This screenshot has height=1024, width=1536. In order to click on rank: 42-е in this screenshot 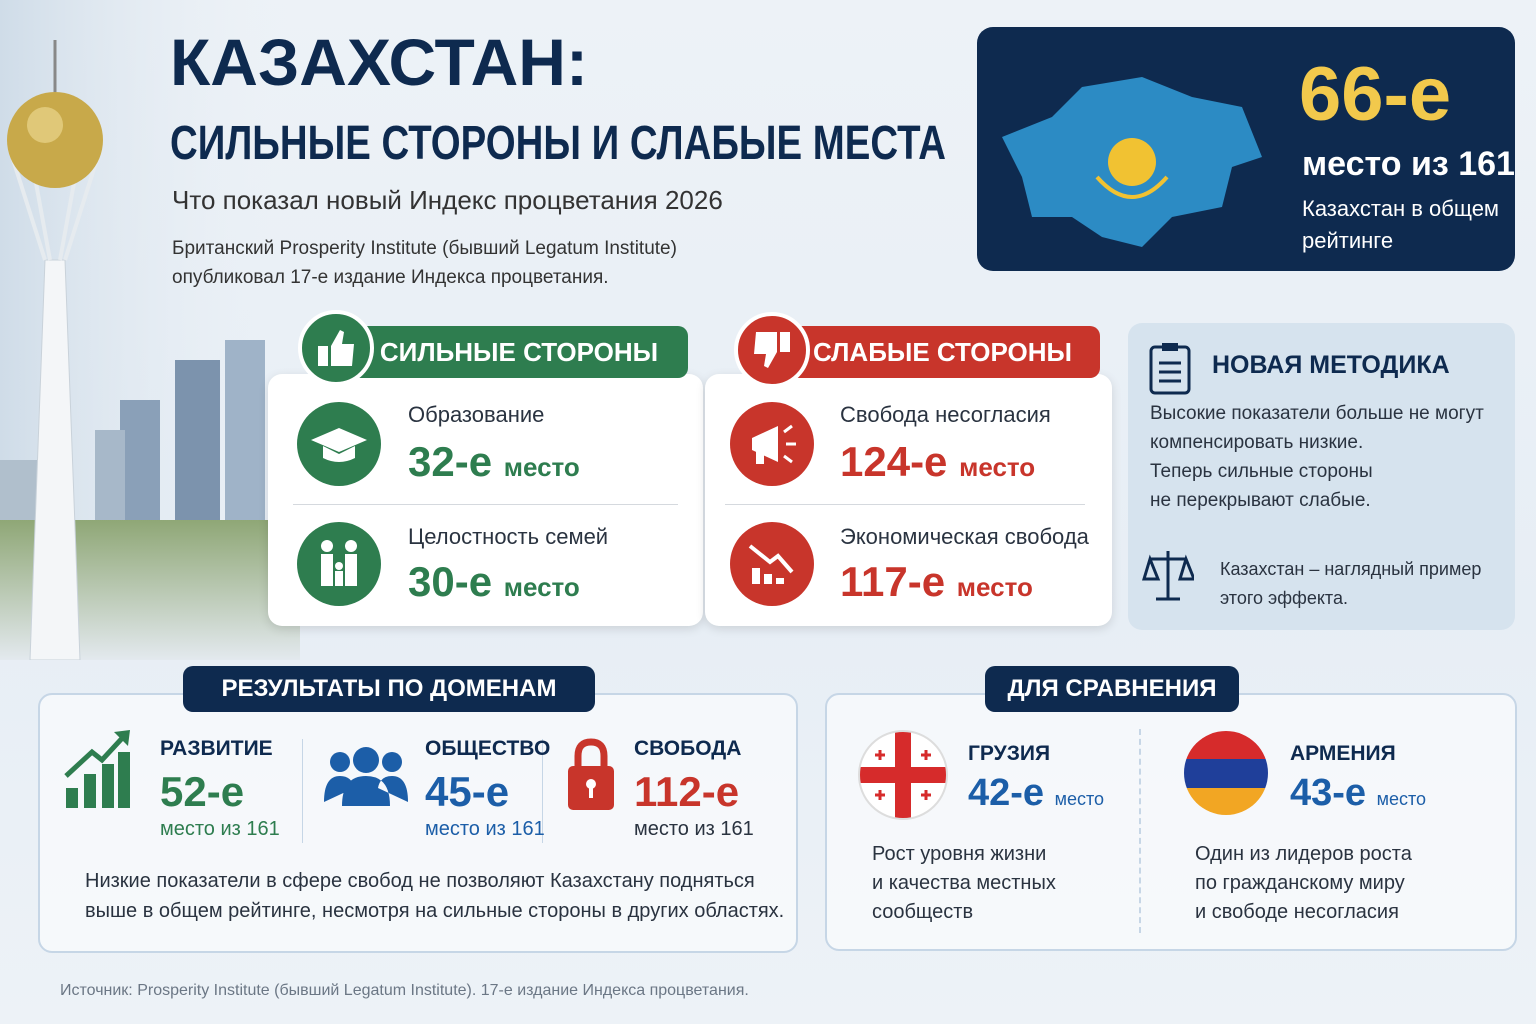, I will do `click(1006, 793)`.